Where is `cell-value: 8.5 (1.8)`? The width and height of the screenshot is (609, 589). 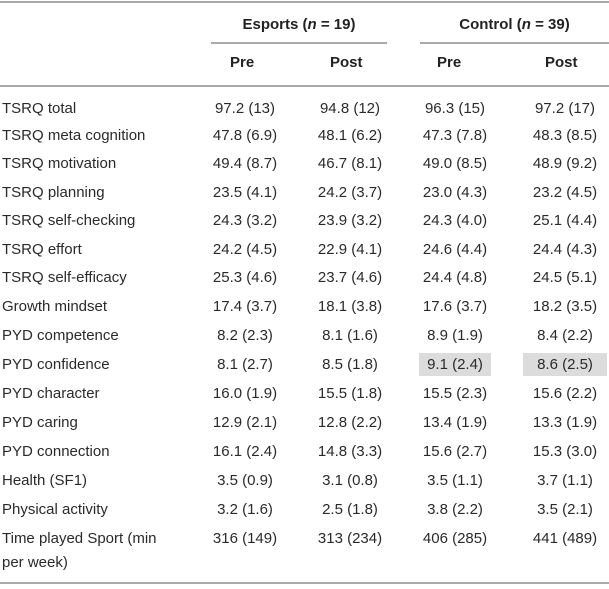 cell-value: 8.5 (1.8) is located at coordinates (350, 364).